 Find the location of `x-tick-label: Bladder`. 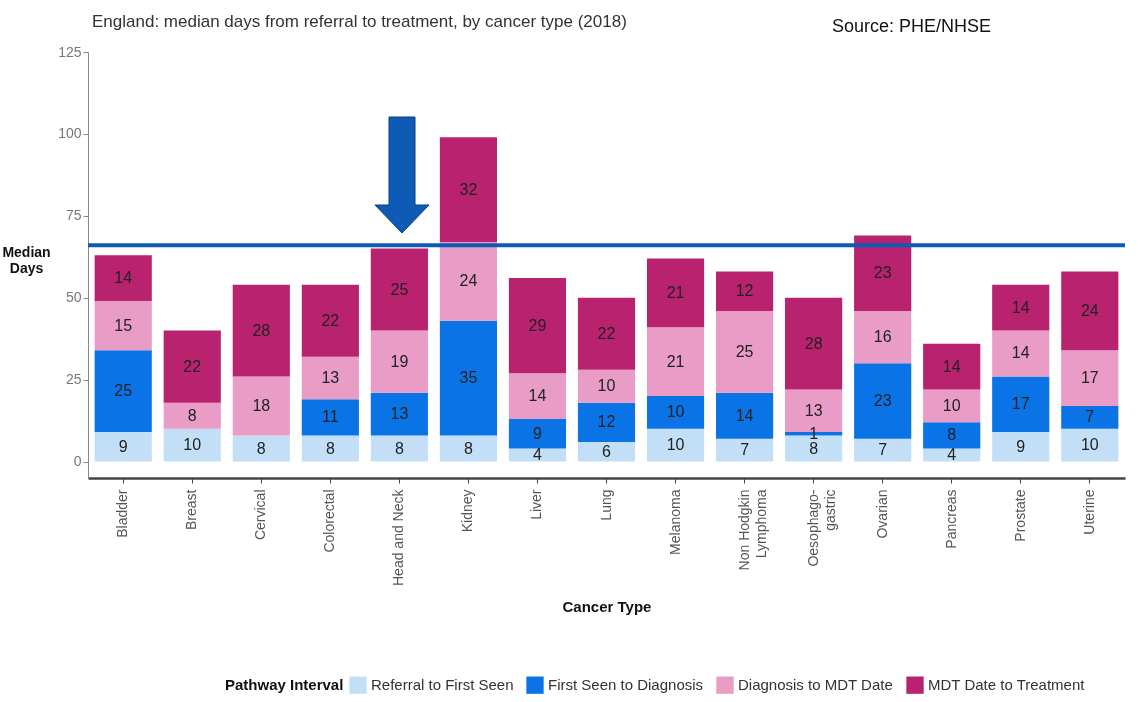

x-tick-label: Bladder is located at coordinates (122, 513).